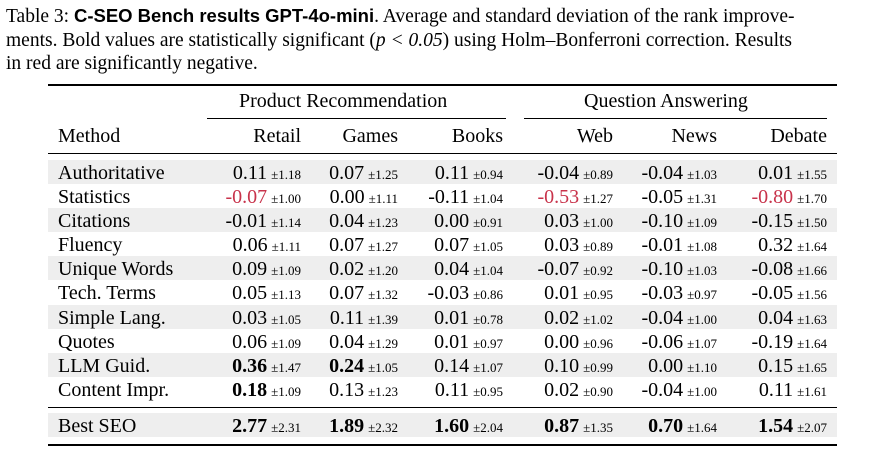  I want to click on column-header-4: News, so click(694, 136).